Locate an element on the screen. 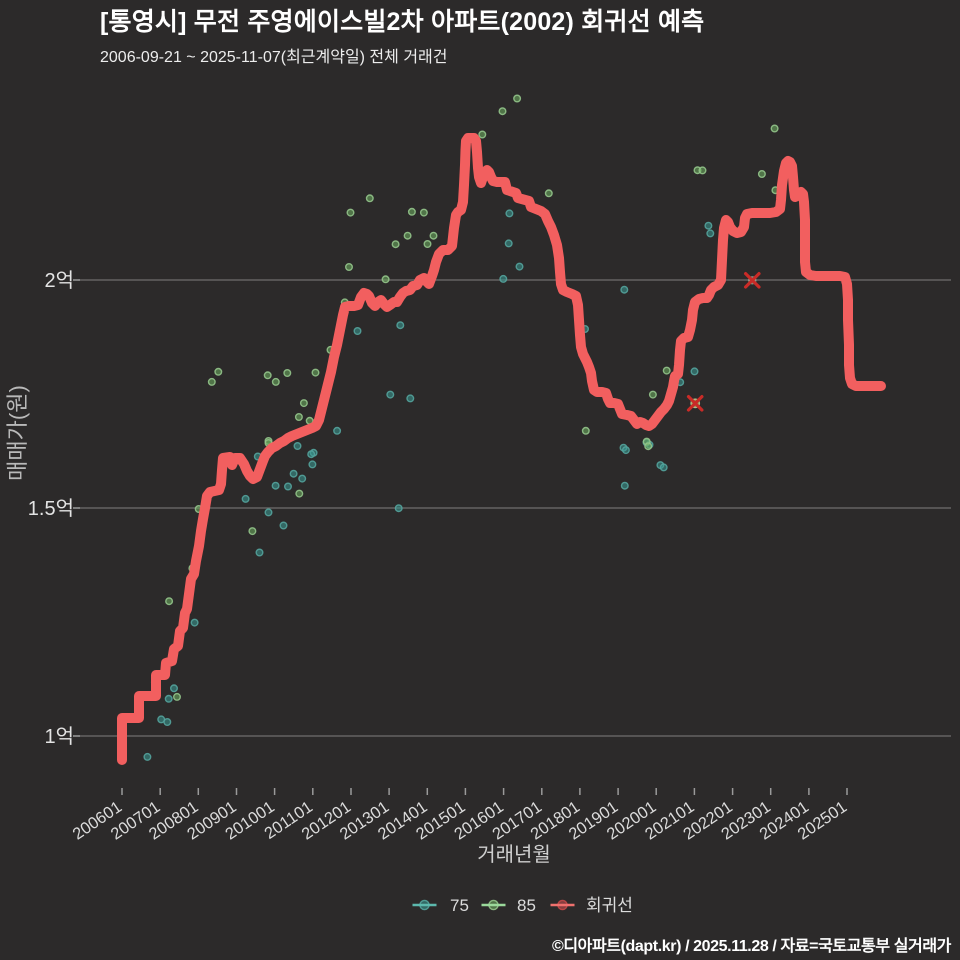  svg-text: 매매가(원) is located at coordinates (17, 433).